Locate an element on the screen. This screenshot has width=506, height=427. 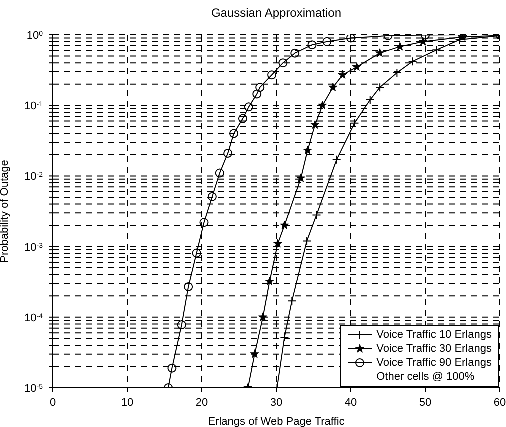
annotation: Other cells @ 100% is located at coordinates (426, 377).